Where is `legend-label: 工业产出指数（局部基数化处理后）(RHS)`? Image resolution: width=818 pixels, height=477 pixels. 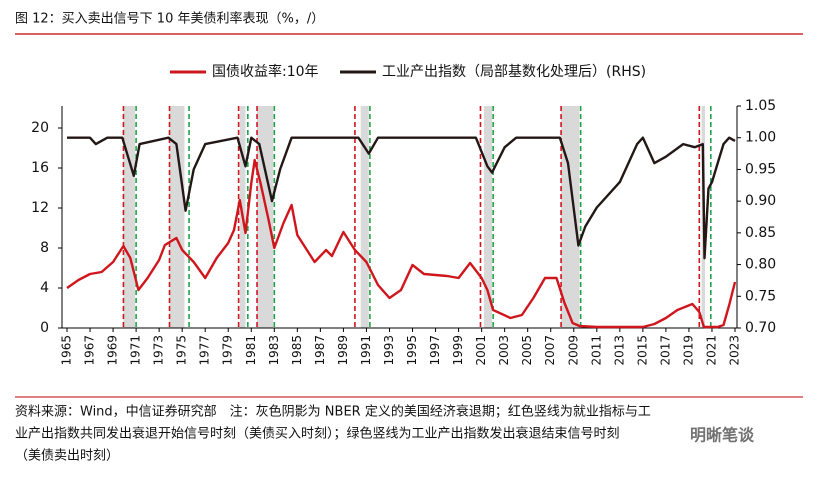 legend-label: 工业产出指数（局部基数化处理后）(RHS) is located at coordinates (514, 71).